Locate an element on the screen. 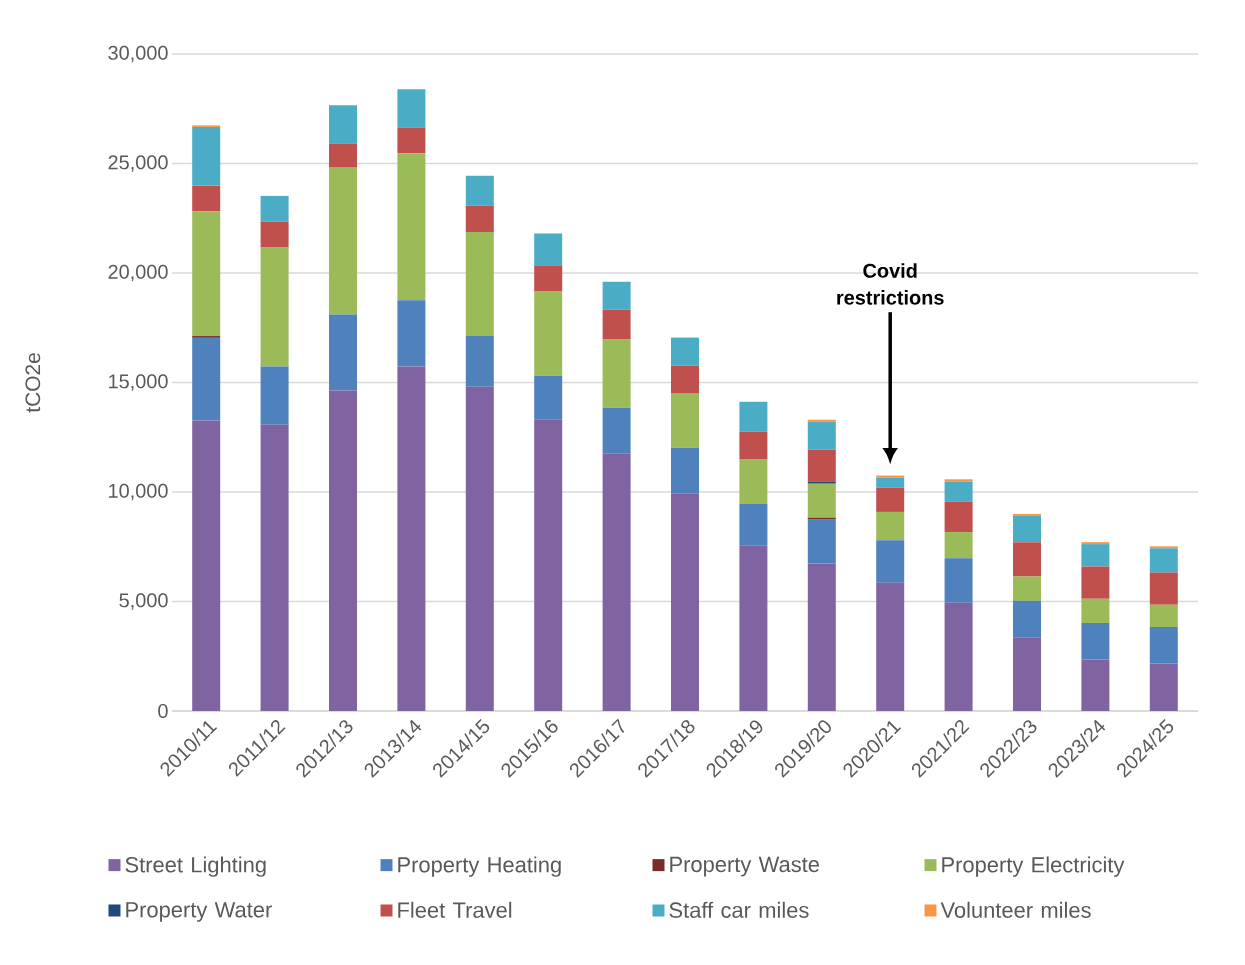  legend-label: Property Electricity is located at coordinates (1033, 866).